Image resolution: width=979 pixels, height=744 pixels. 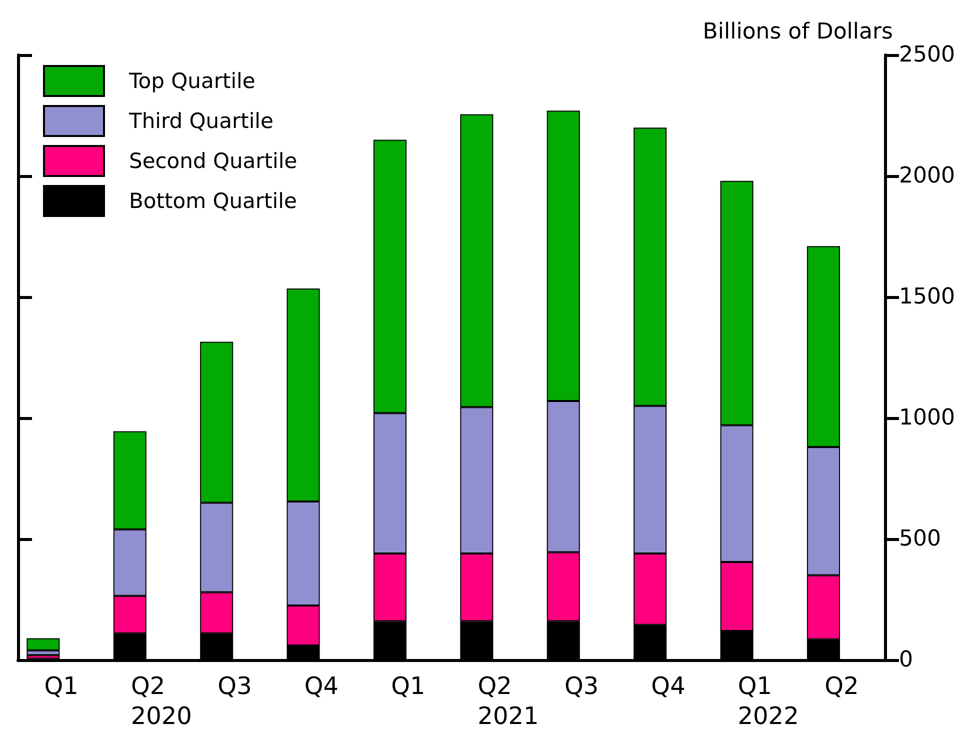 What do you see at coordinates (927, 176) in the screenshot?
I see `y-tick-label: 2000` at bounding box center [927, 176].